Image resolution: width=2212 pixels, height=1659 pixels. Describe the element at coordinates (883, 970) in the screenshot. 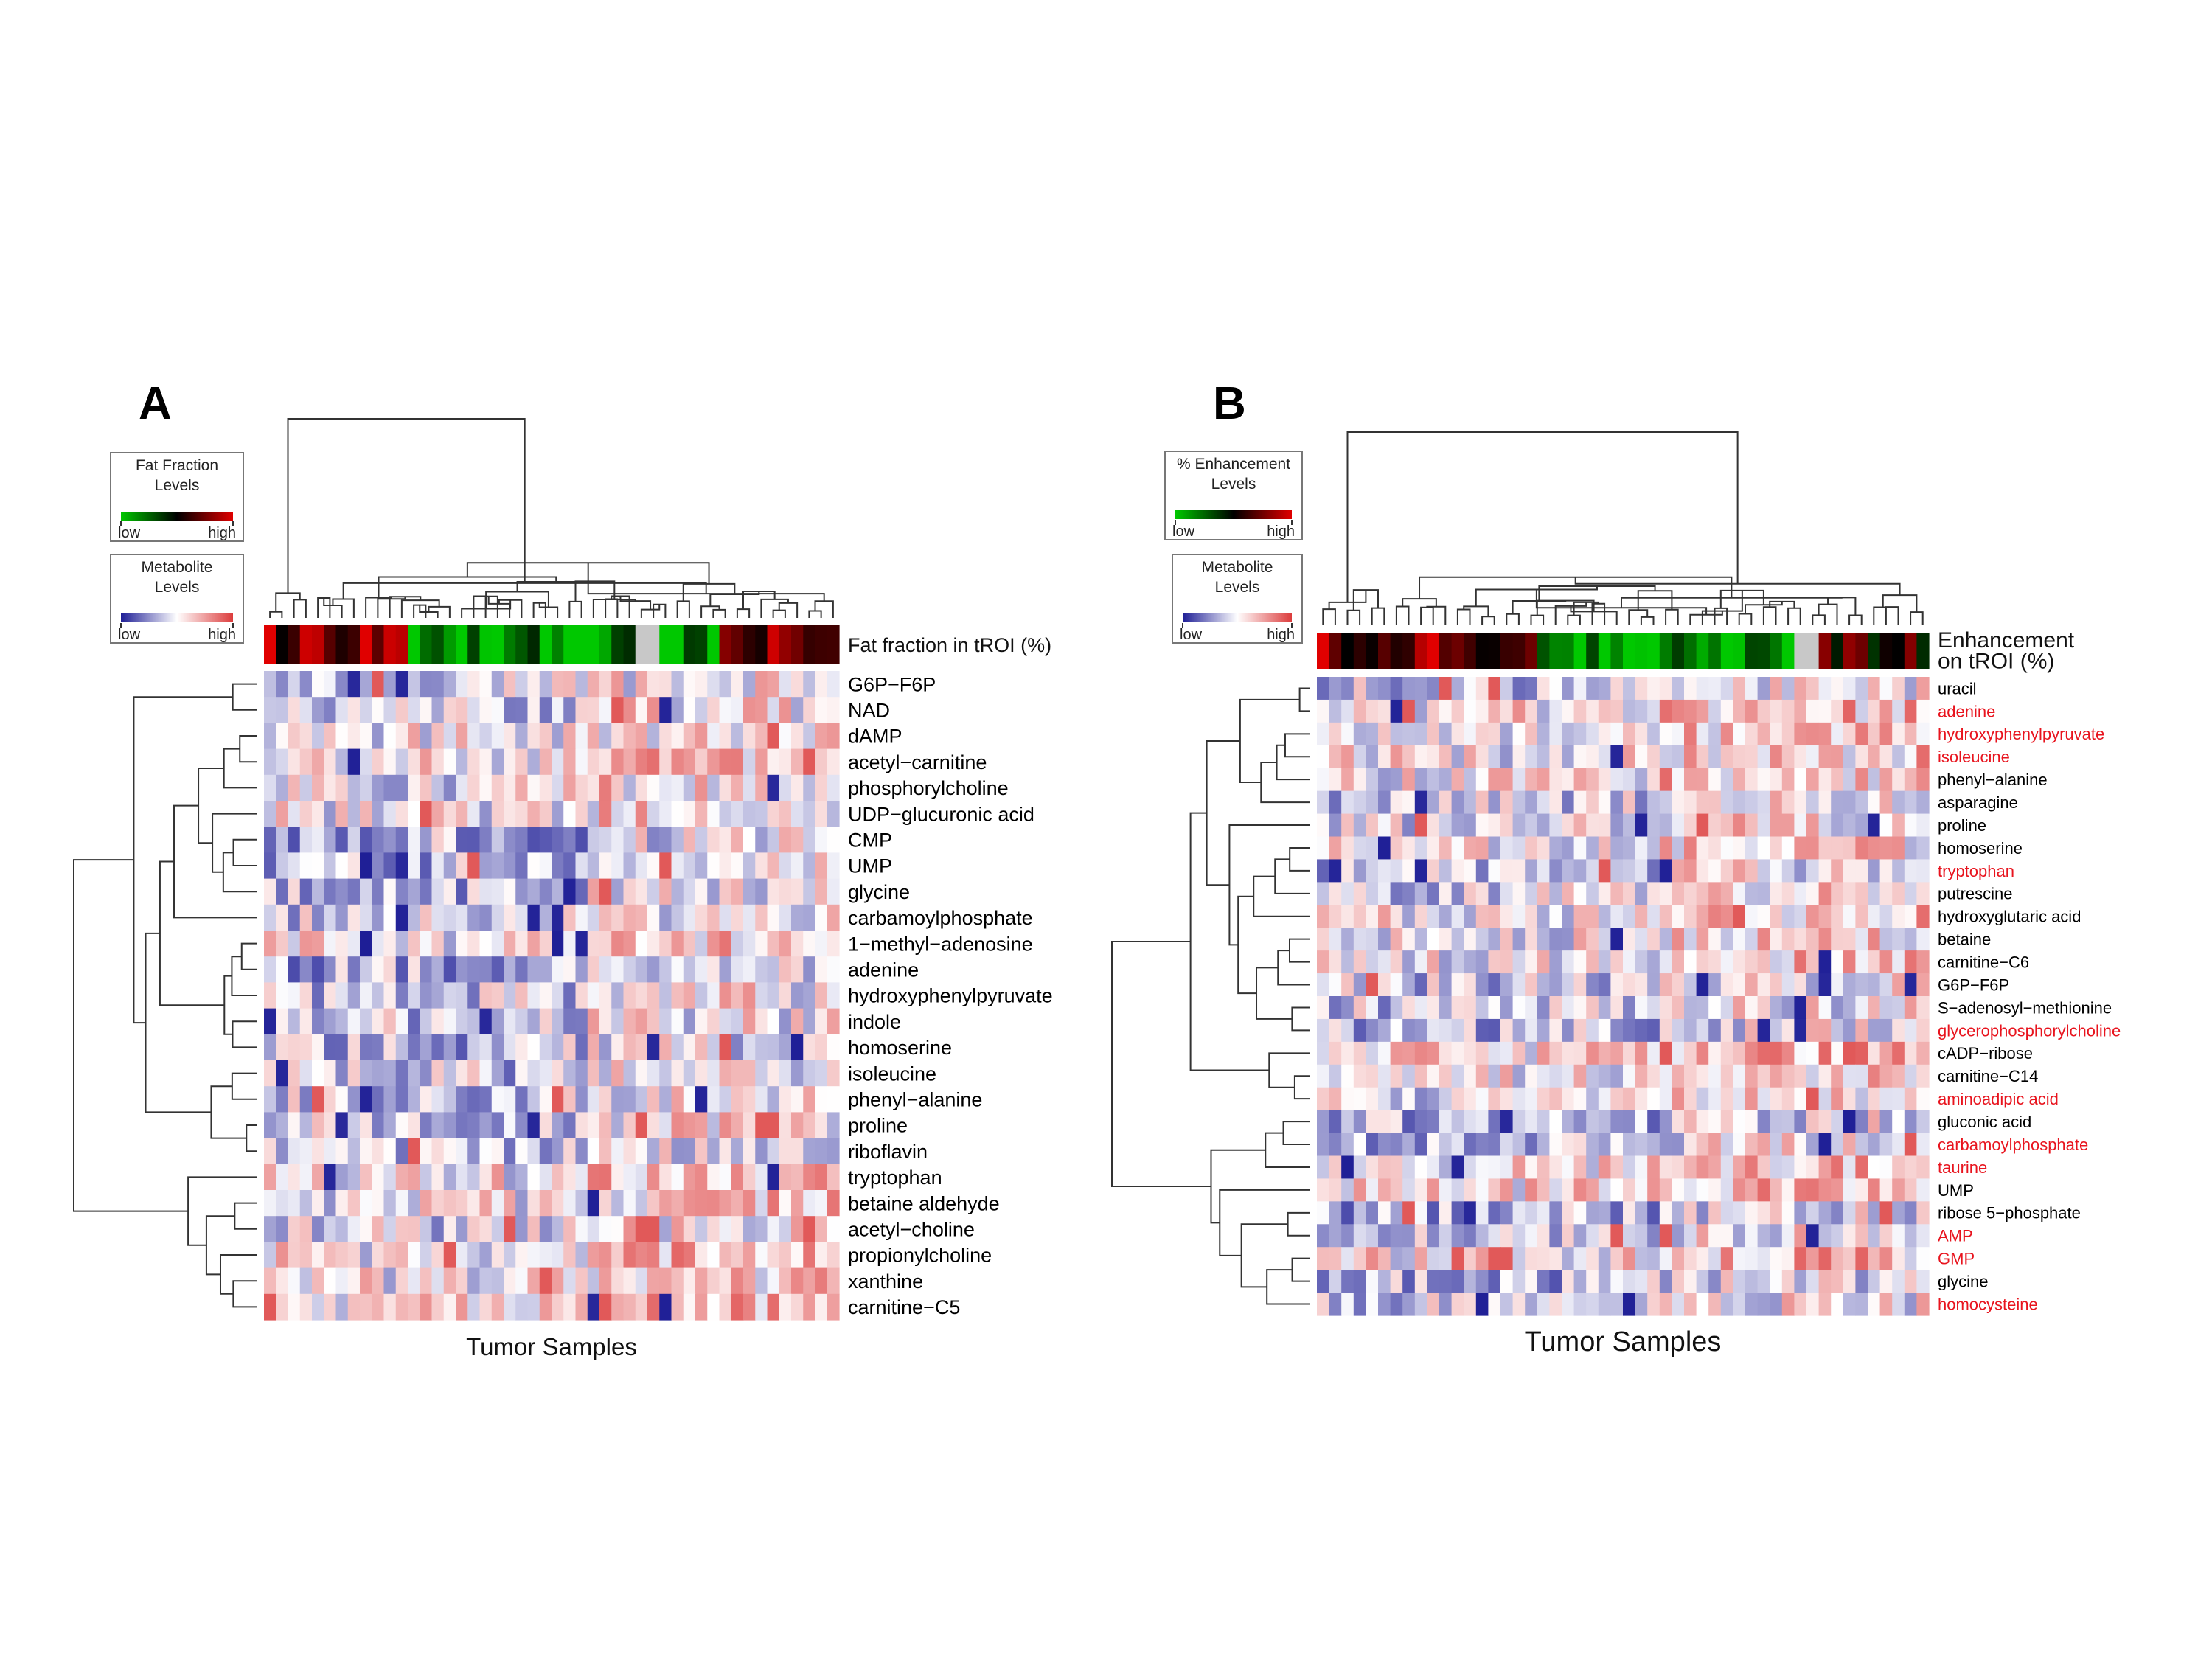

I see `panel-a-row-label: adenine` at that location.